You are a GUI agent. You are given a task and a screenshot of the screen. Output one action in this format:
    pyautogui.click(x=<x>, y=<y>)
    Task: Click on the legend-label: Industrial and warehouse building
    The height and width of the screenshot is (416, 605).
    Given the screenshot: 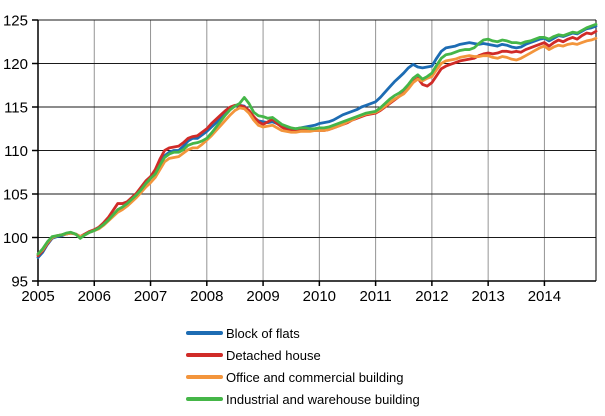 What is the action you would take?
    pyautogui.click(x=323, y=399)
    